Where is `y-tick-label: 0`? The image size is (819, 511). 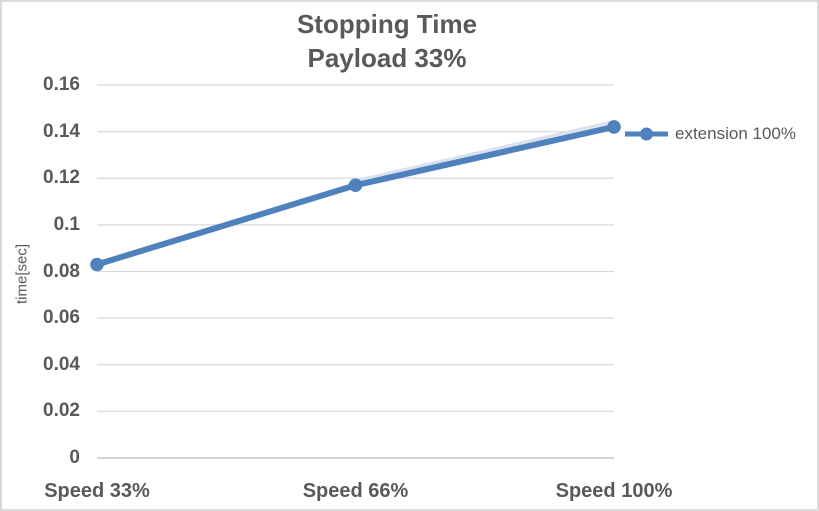
y-tick-label: 0 is located at coordinates (74, 457).